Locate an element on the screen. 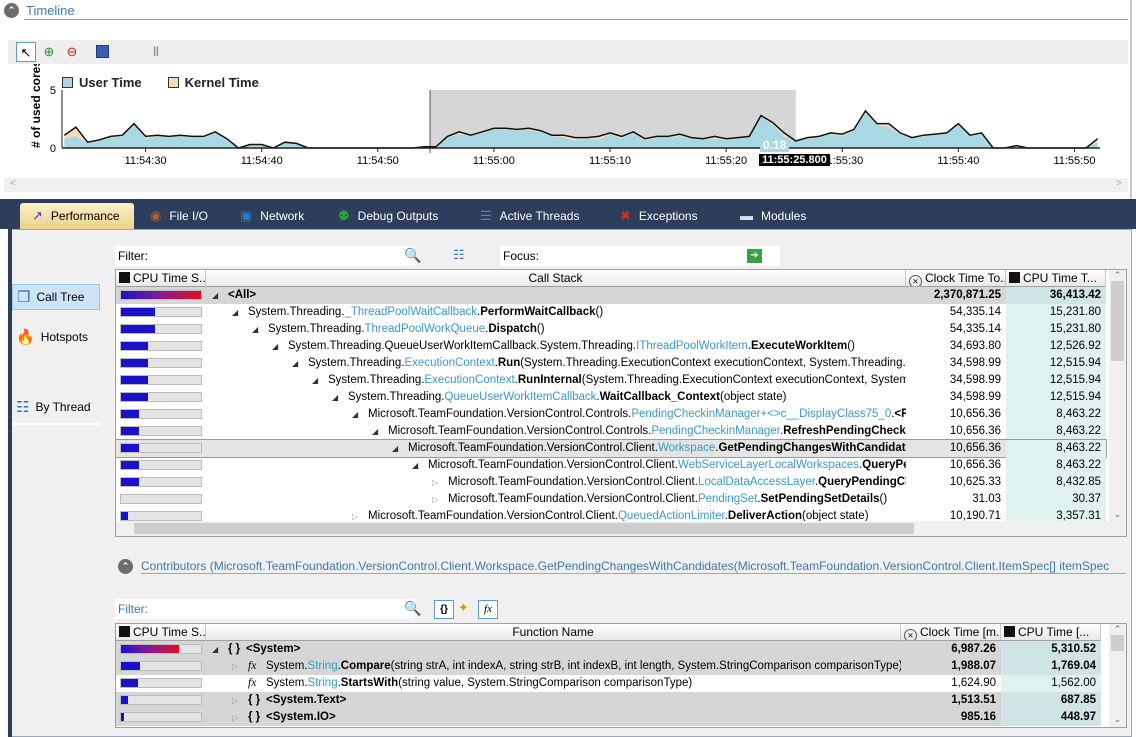  pause-icon: ‖ is located at coordinates (156, 51).